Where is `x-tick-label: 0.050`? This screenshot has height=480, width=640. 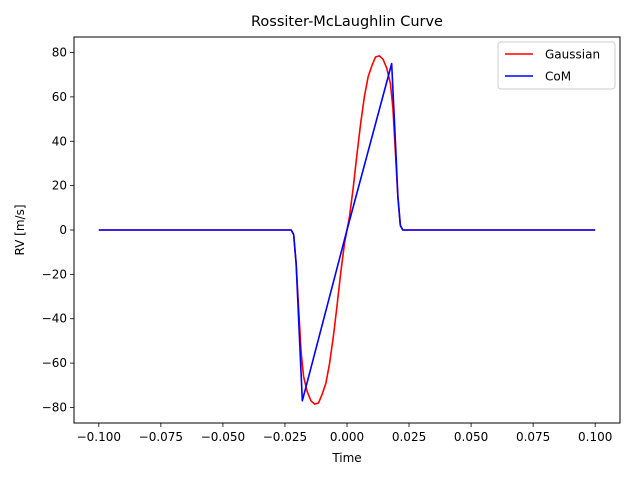 x-tick-label: 0.050 is located at coordinates (471, 437).